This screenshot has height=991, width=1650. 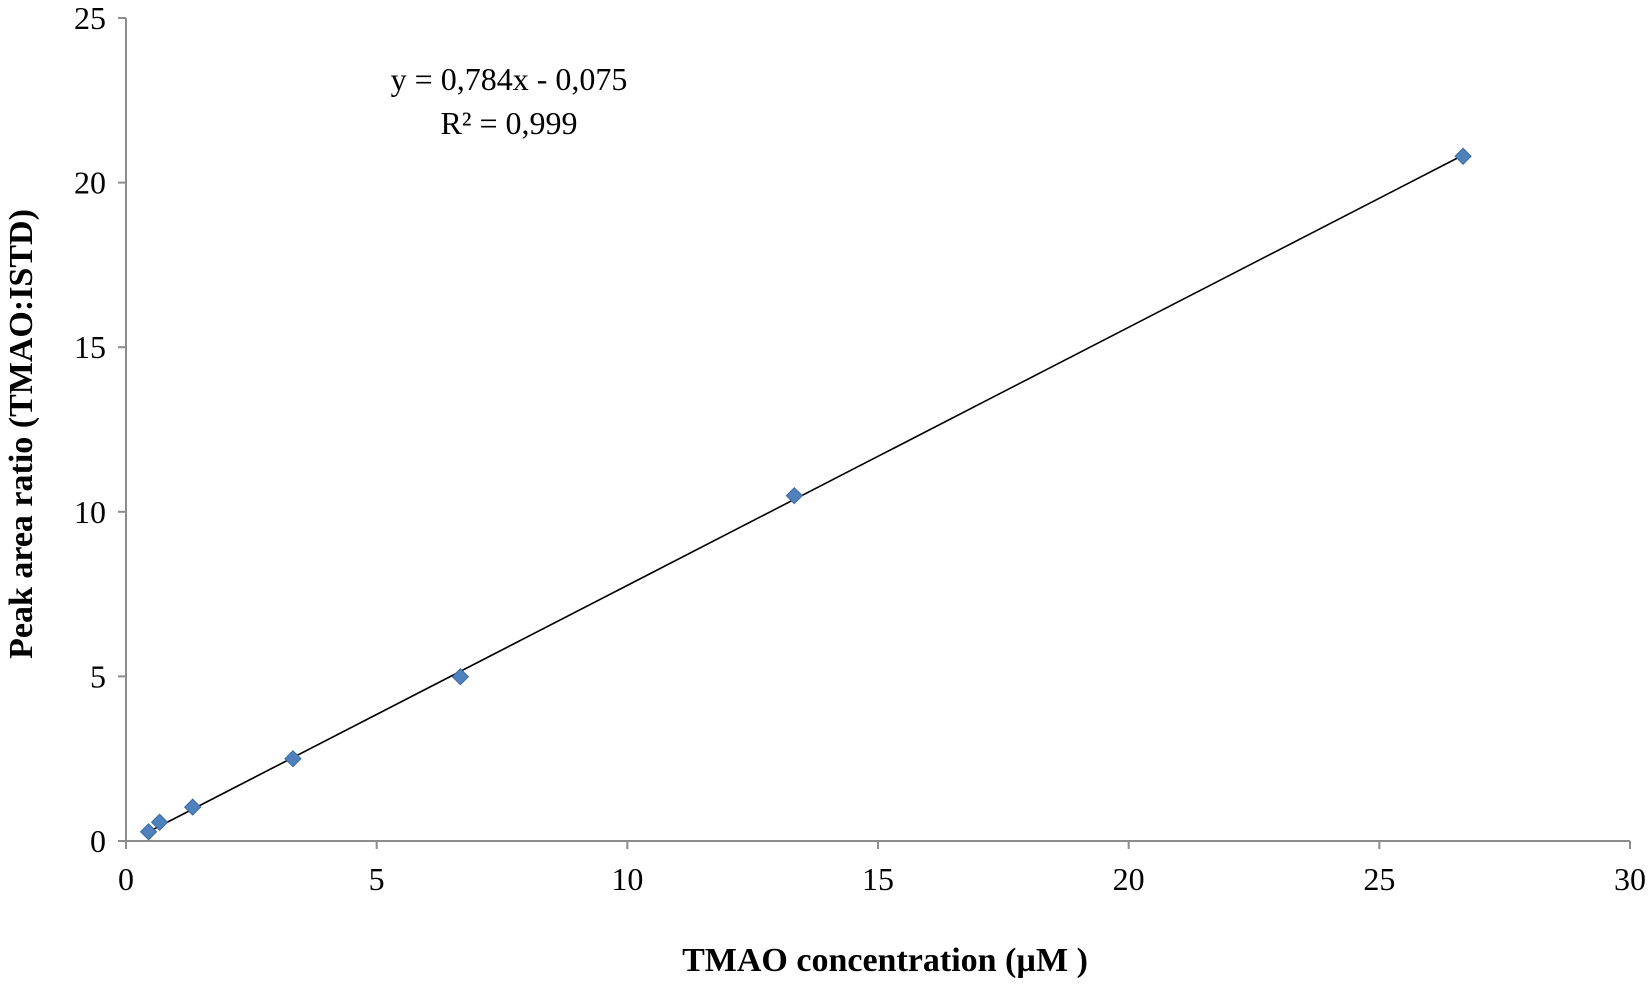 What do you see at coordinates (878, 879) in the screenshot?
I see `x-tick-label: 15` at bounding box center [878, 879].